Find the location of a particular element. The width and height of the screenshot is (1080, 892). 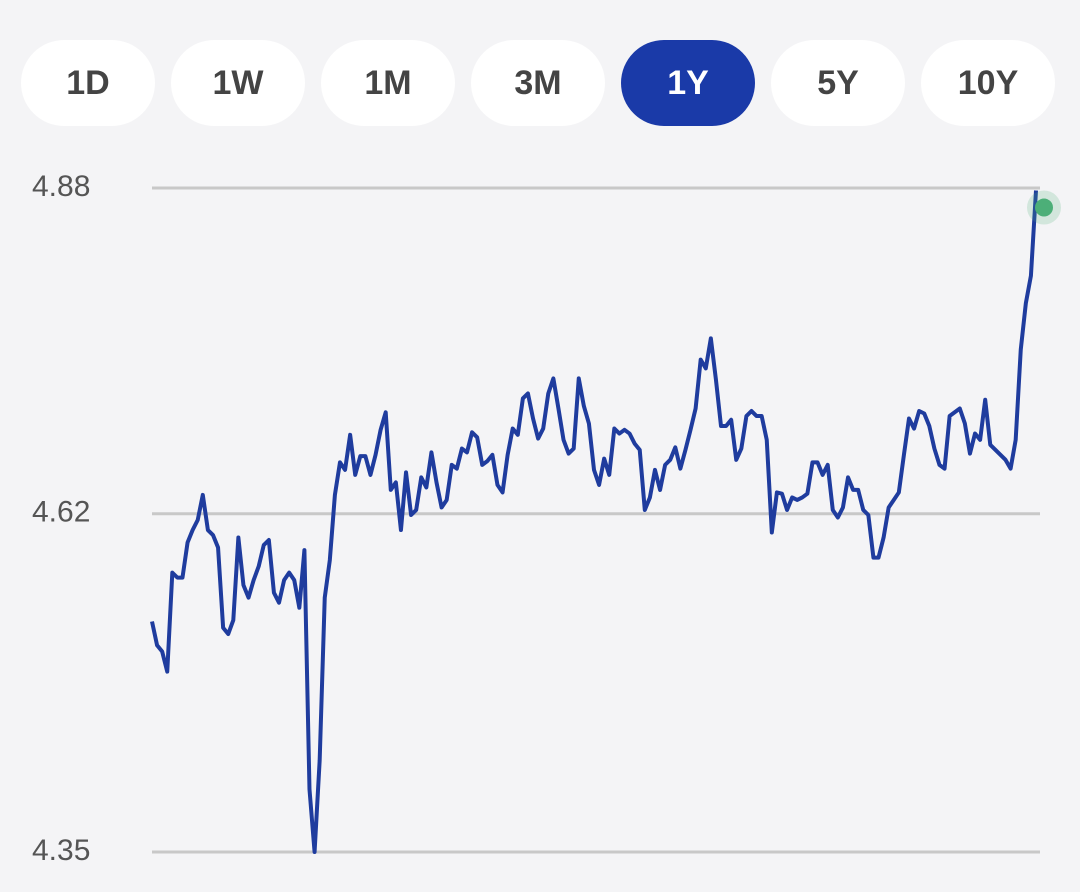

tab-label: 10Y is located at coordinates (988, 83).